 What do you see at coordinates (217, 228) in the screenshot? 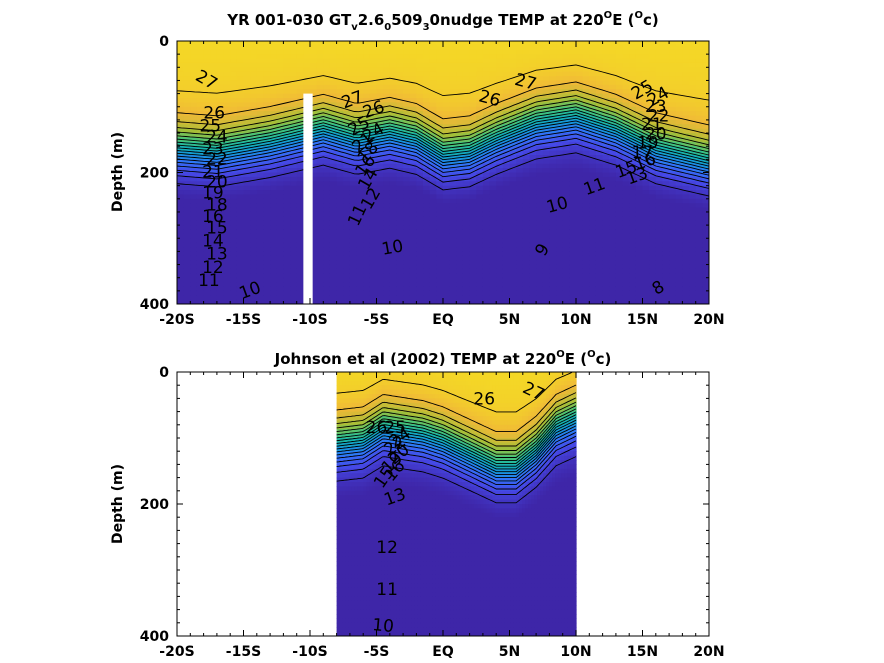
I see `contour-label-15: 15` at bounding box center [217, 228].